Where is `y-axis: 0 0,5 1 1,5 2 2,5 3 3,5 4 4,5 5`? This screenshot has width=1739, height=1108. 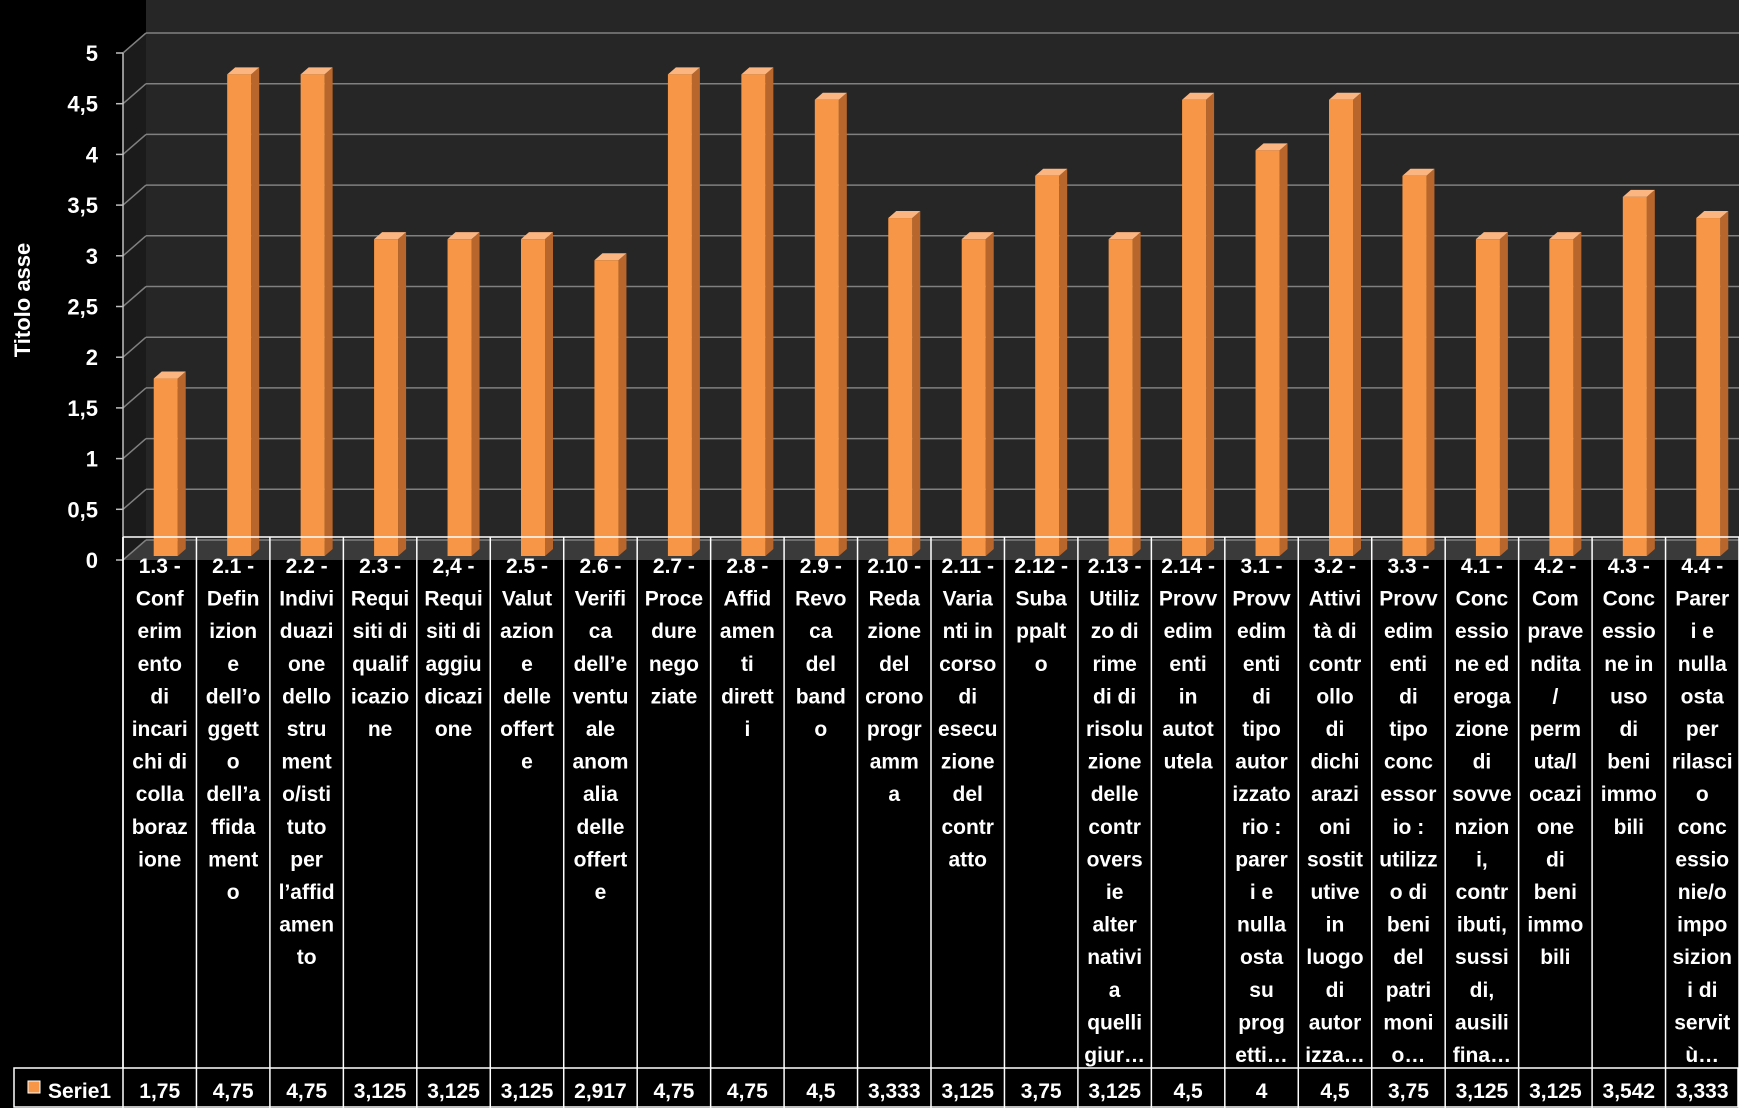 y-axis: 0 0,5 1 1,5 2 2,5 3 3,5 4 4,5 5 is located at coordinates (95, 307).